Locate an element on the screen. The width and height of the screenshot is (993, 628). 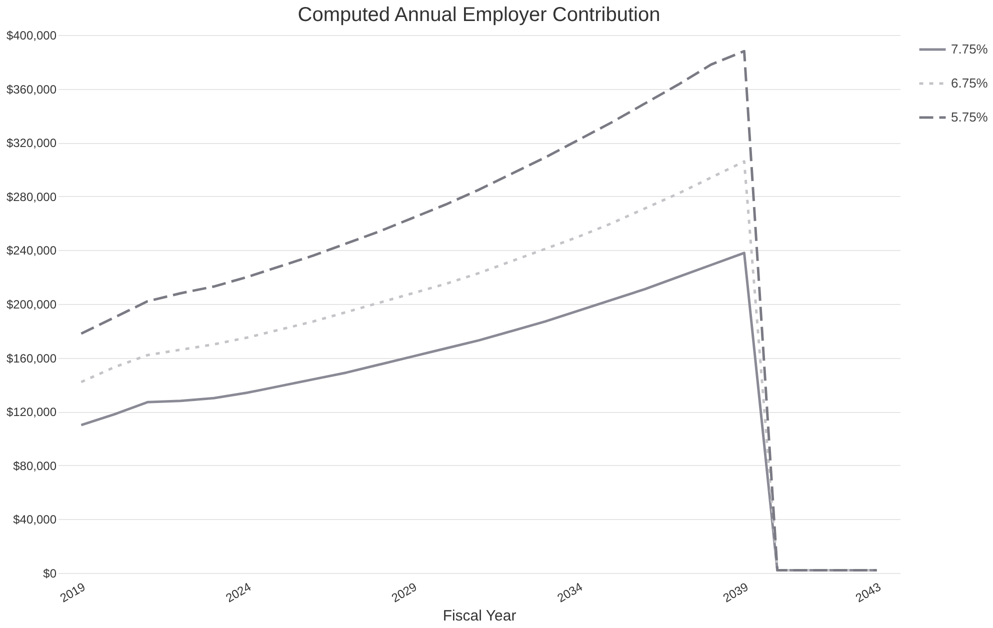
y-tick-label: $280,000 is located at coordinates (31, 197).